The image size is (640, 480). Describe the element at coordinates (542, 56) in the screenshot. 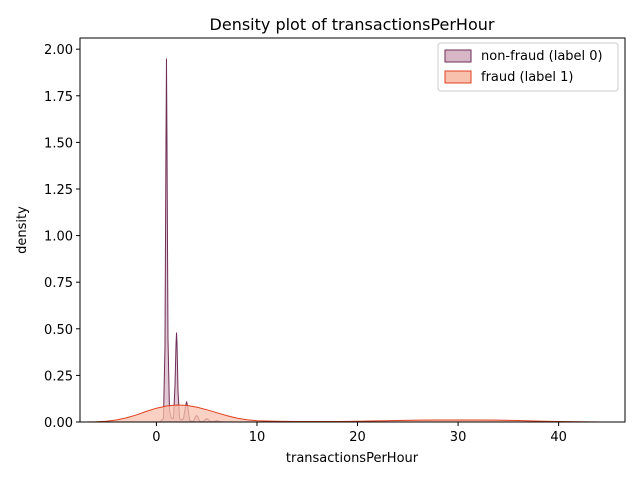

I see `legend-label-non-fraud: non-fraud (label 0)` at that location.